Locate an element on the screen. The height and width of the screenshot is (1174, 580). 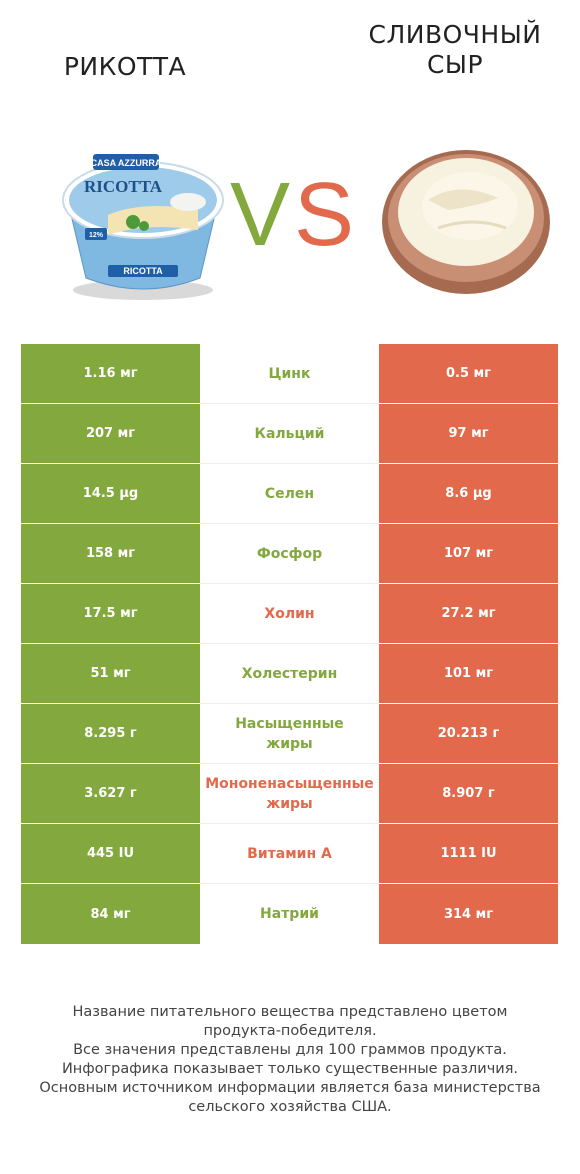
cream-cheese-value: 27.2 мг is located at coordinates (468, 614).